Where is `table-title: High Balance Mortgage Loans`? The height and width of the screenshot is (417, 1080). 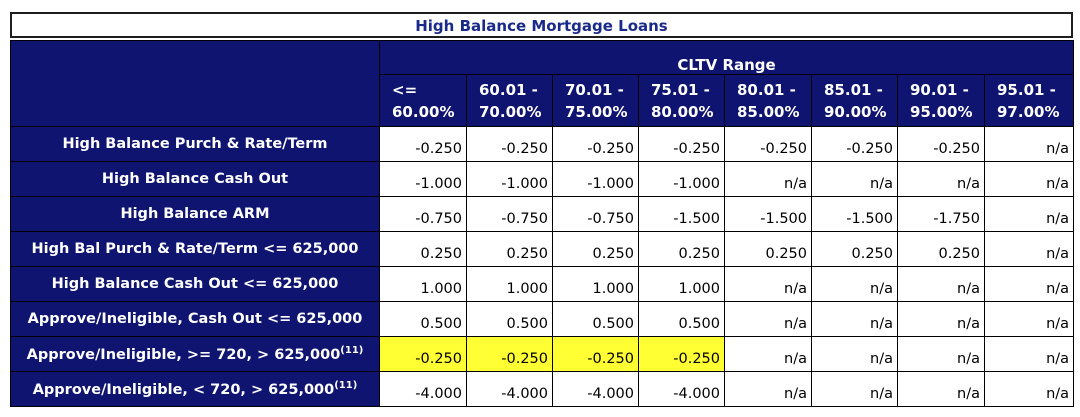 table-title: High Balance Mortgage Loans is located at coordinates (541, 25).